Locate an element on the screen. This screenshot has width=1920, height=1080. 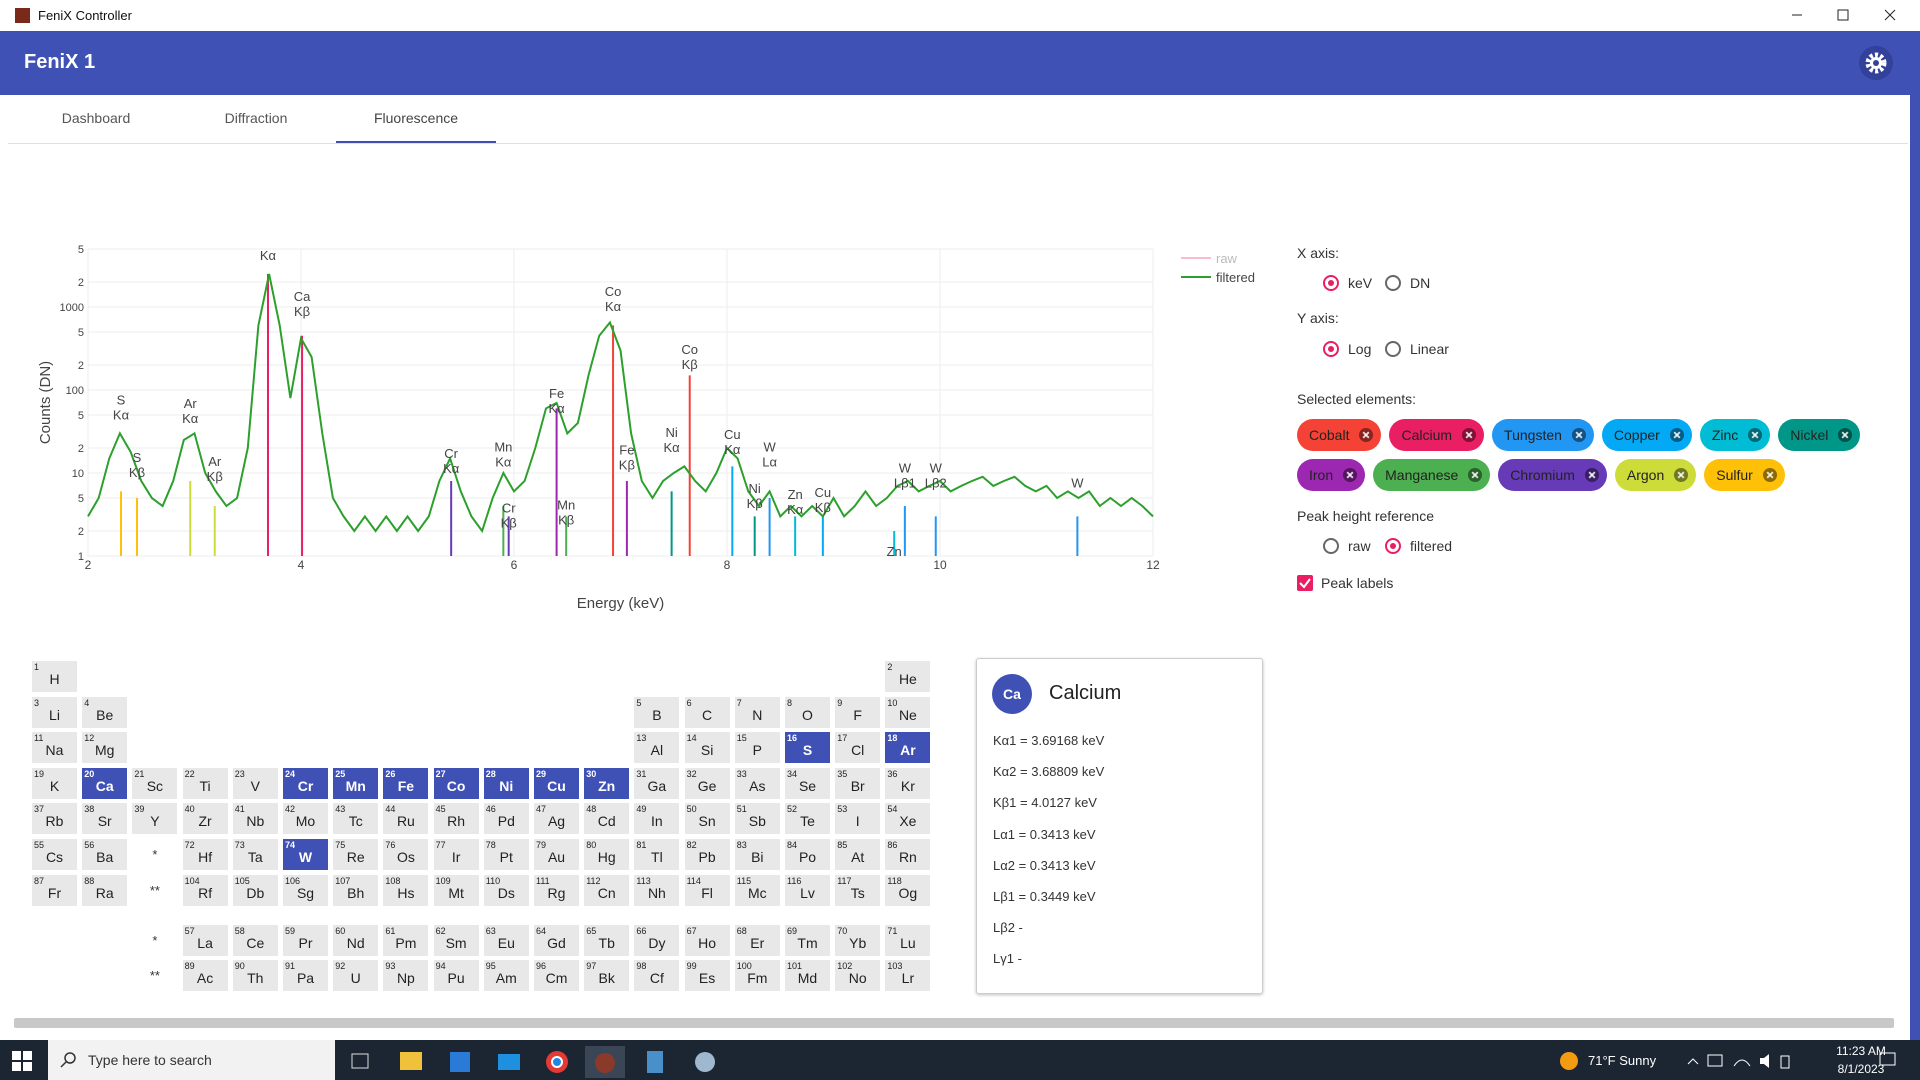
element-cell: 47 Ag is located at coordinates (556, 819).